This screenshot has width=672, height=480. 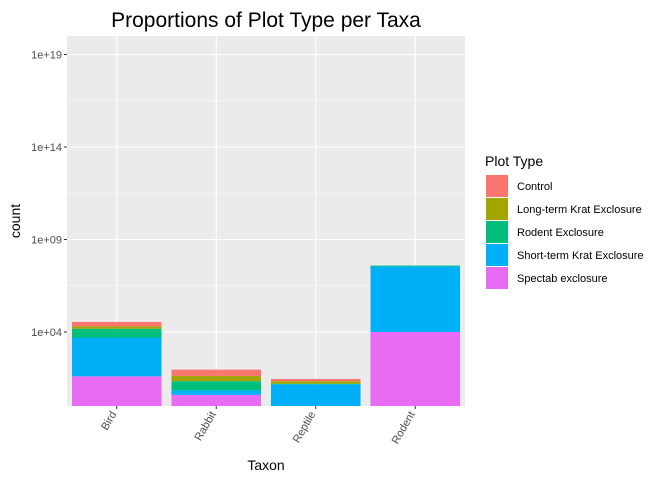 What do you see at coordinates (216, 378) in the screenshot?
I see `bar-segment-rabbit-long-term-krat-exclosure` at bounding box center [216, 378].